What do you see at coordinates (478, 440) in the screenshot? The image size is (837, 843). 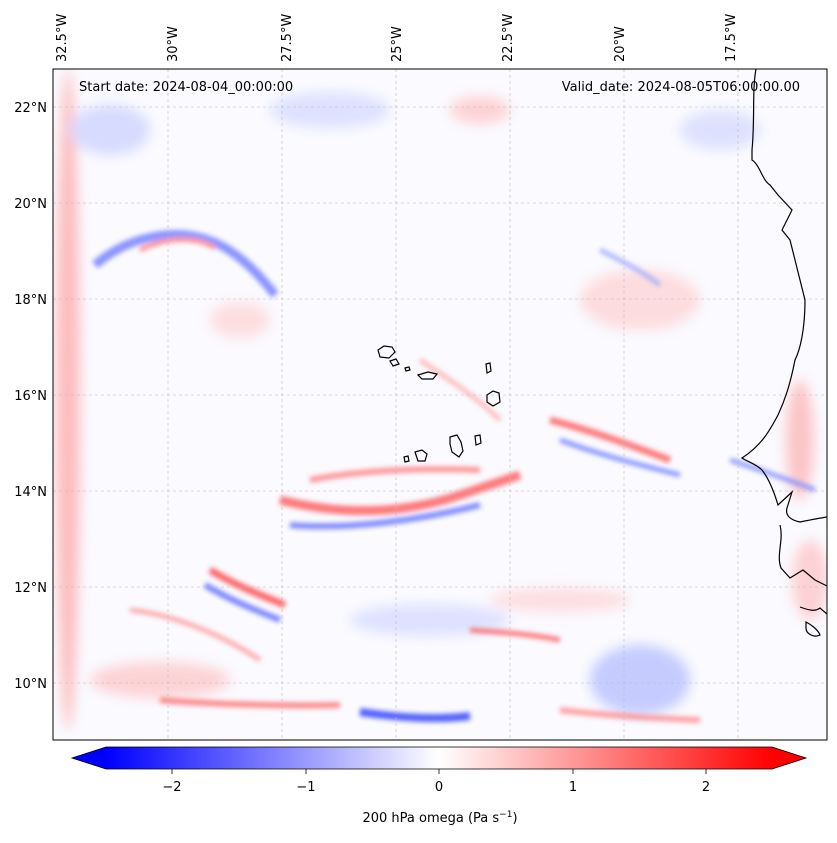 I see `island-maio` at bounding box center [478, 440].